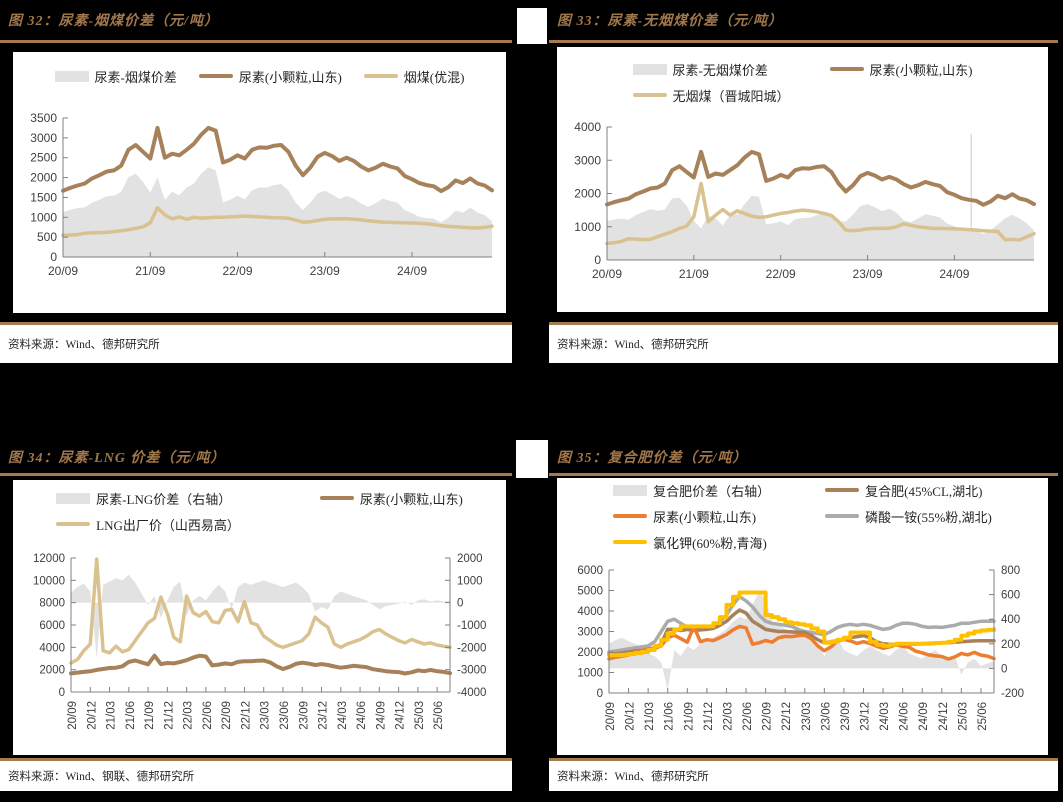 This screenshot has height=802, width=1063. Describe the element at coordinates (246, 715) in the screenshot. I see `svg-text: 22/12` at that location.